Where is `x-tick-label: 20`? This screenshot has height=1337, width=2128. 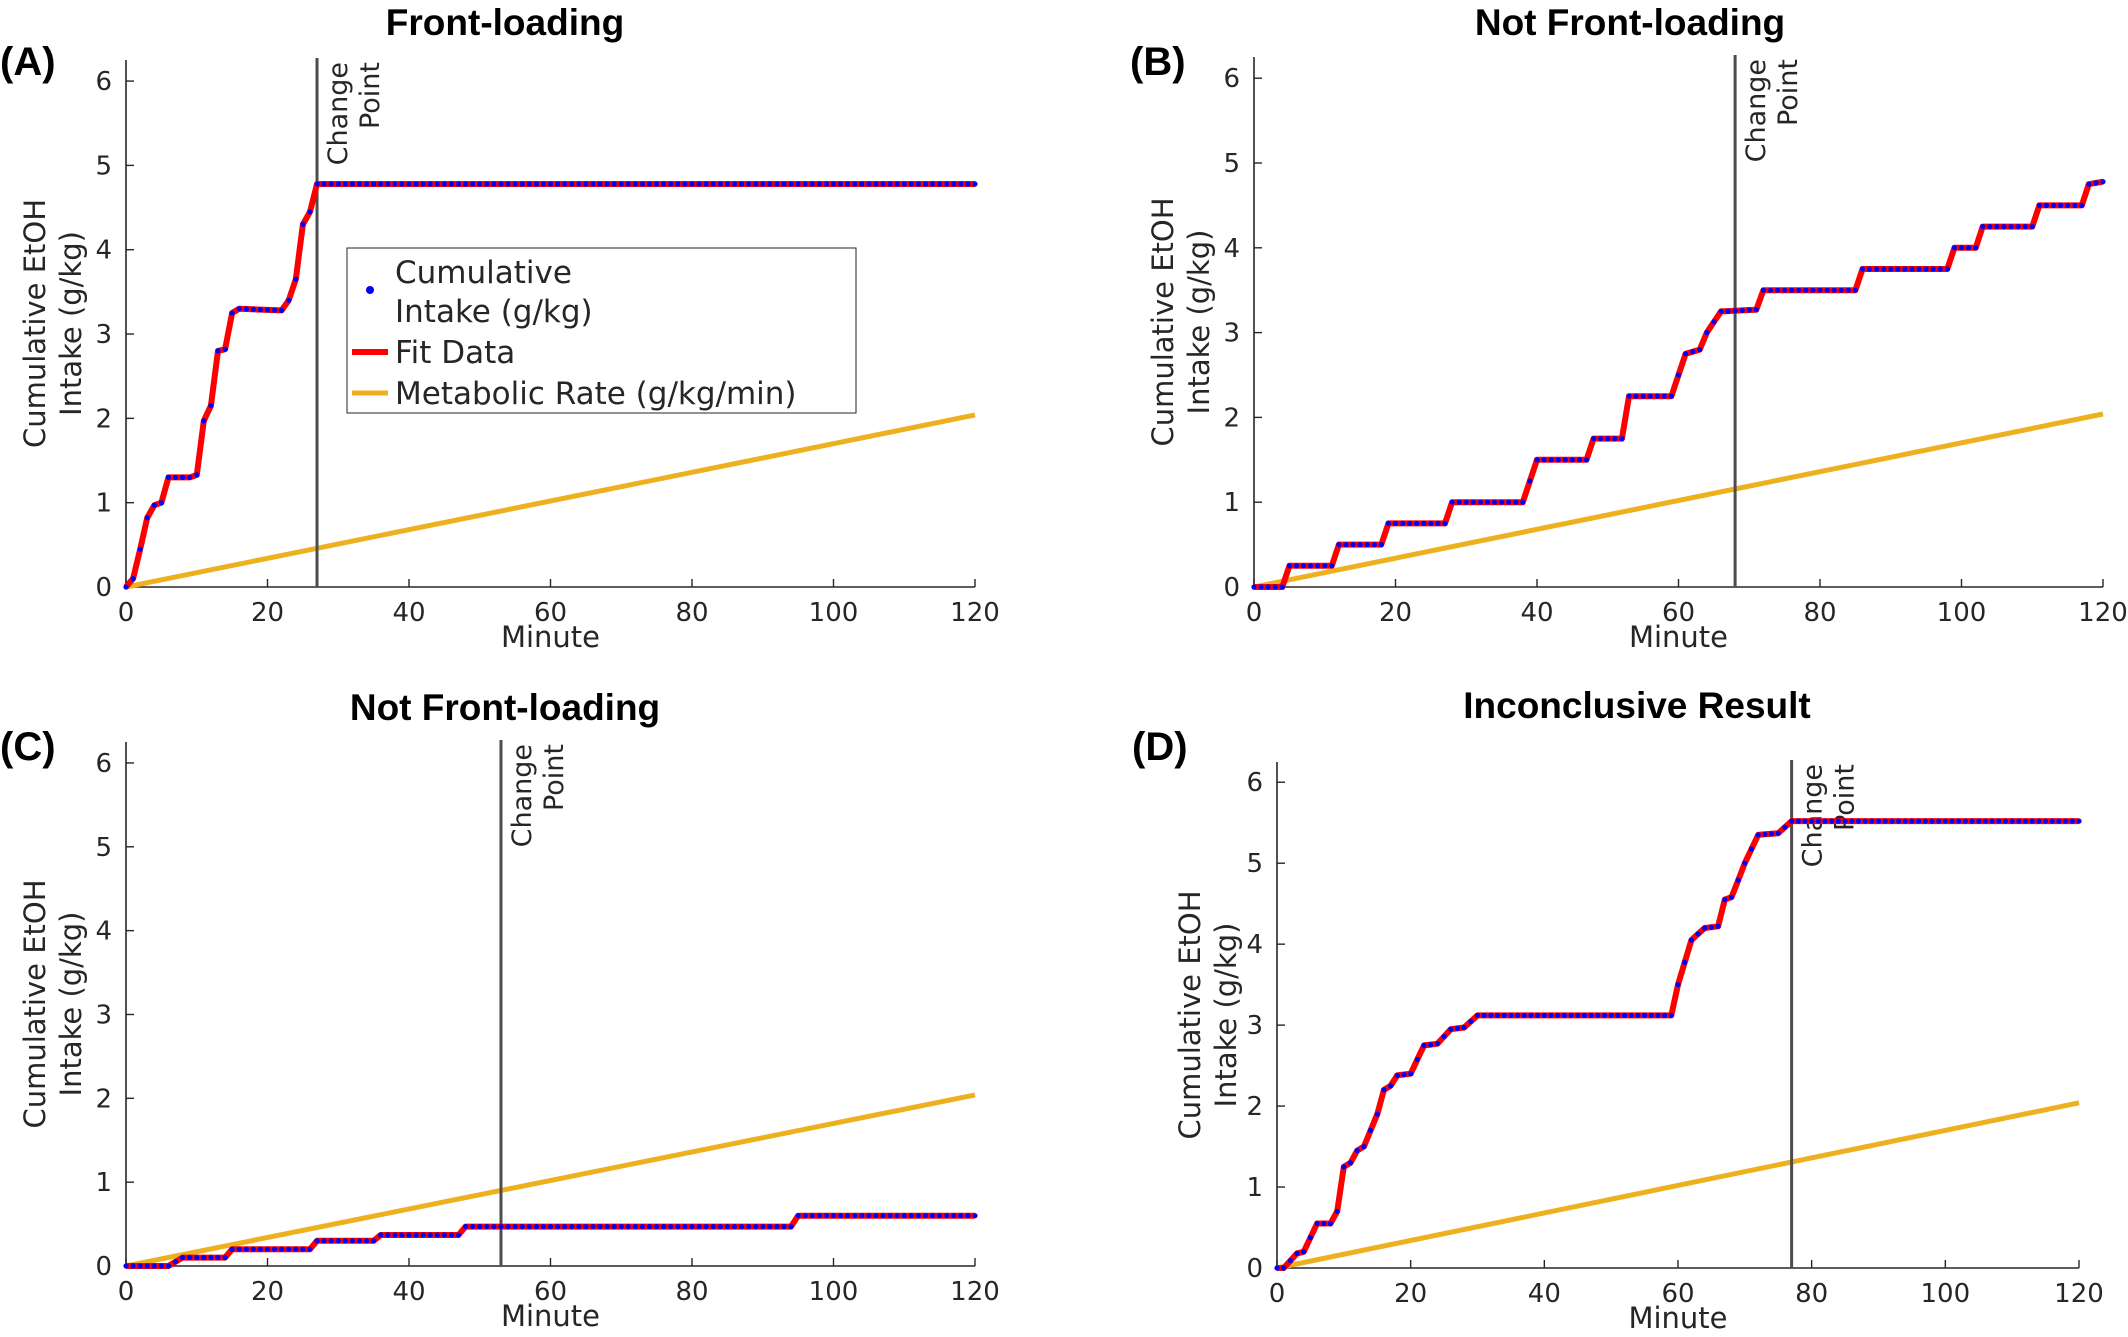
x-tick-label: 20 is located at coordinates (267, 1292).